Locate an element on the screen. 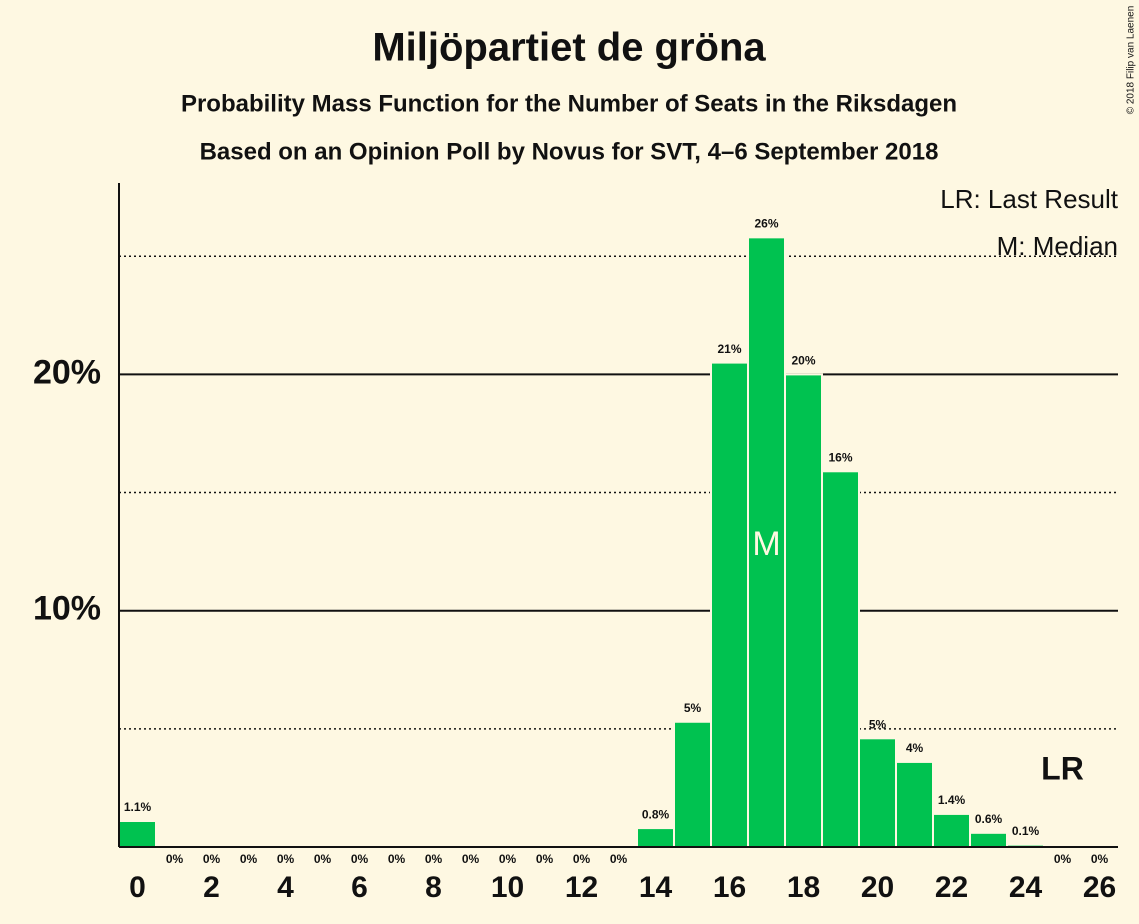 The width and height of the screenshot is (1139, 924). x-tick-label: 12 is located at coordinates (581, 887).